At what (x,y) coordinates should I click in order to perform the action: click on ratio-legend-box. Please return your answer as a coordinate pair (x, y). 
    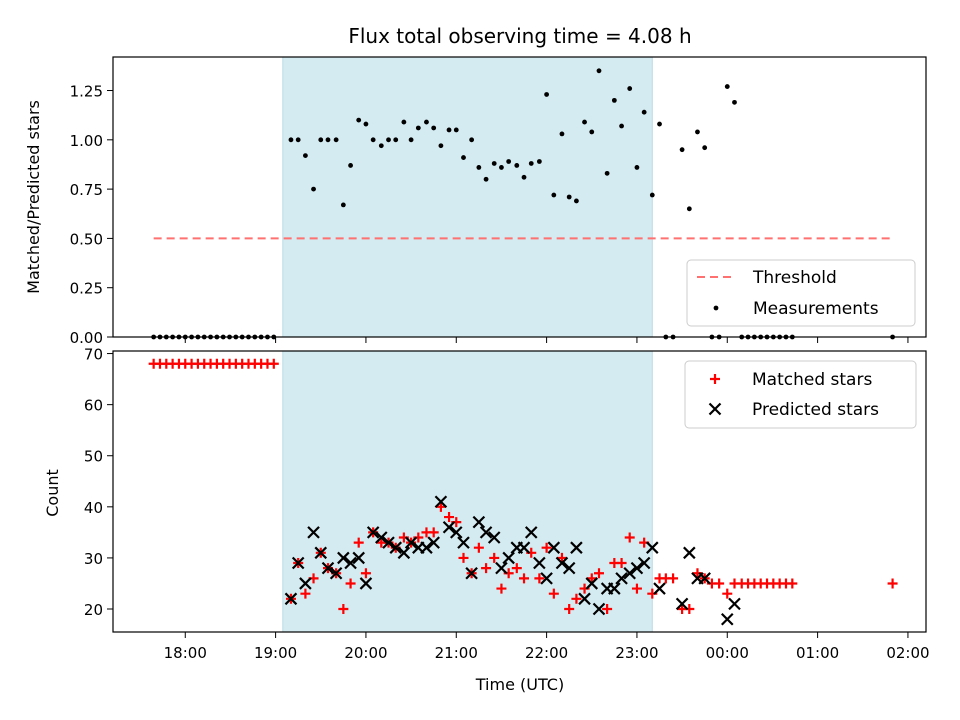
    Looking at the image, I should click on (801, 293).